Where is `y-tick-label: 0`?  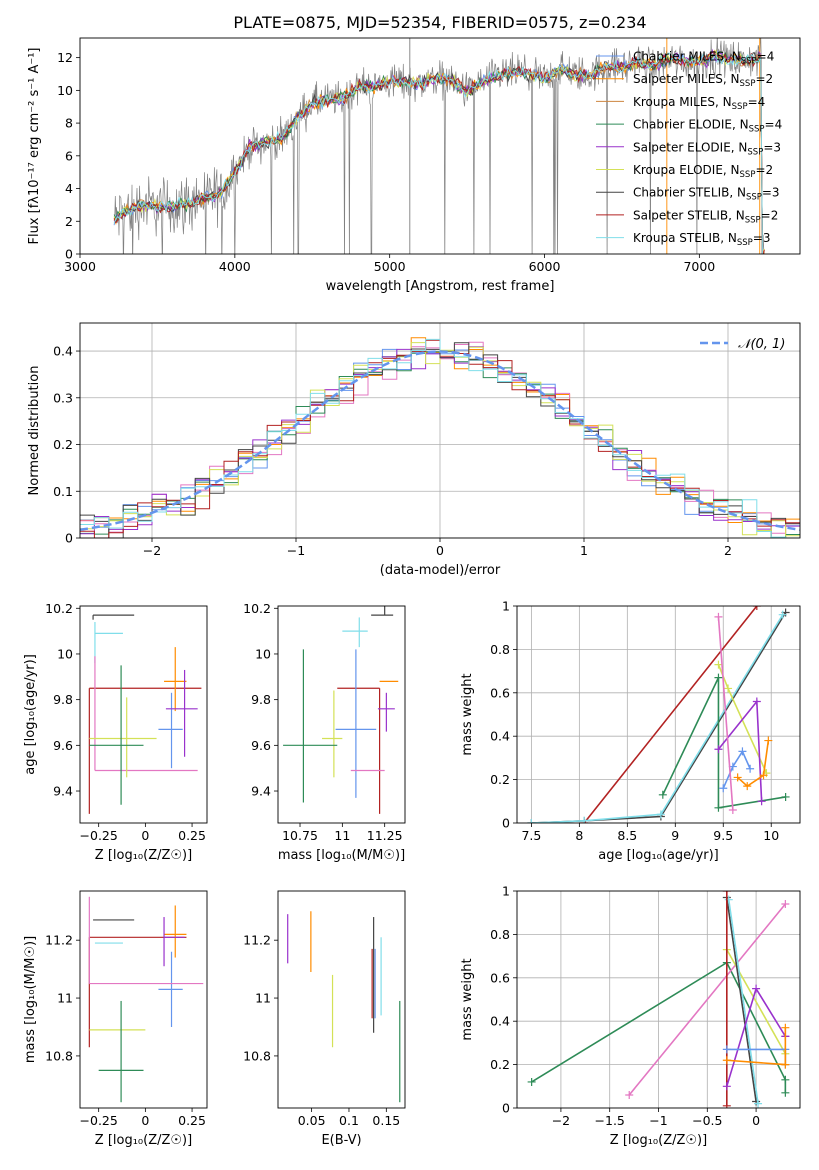
y-tick-label: 0 is located at coordinates (506, 823).